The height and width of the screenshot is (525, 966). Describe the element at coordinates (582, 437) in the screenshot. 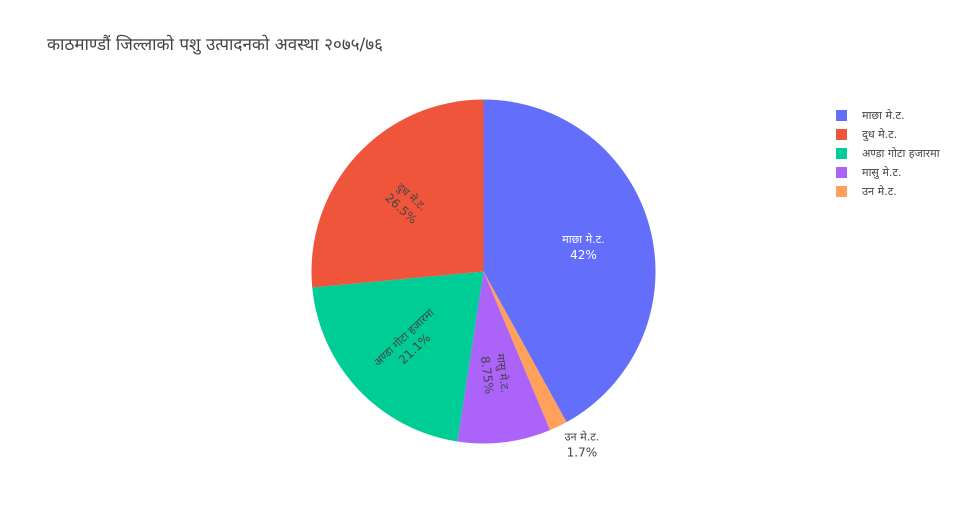

I see `slice-label-name: उन मे.ट.` at that location.